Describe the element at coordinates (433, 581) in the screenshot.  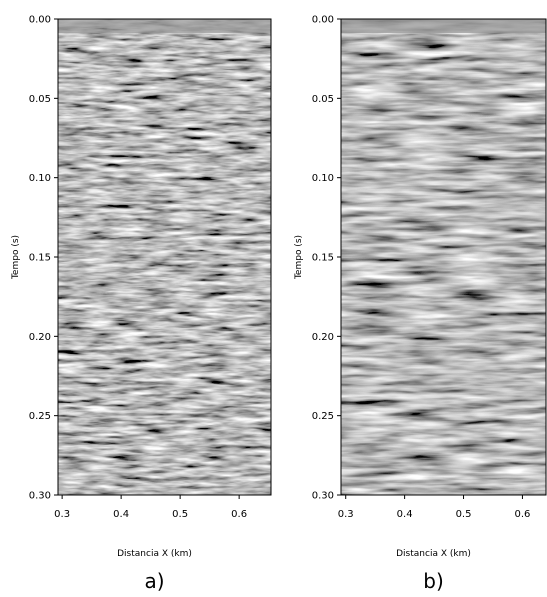
I see `panel-label: b)` at that location.